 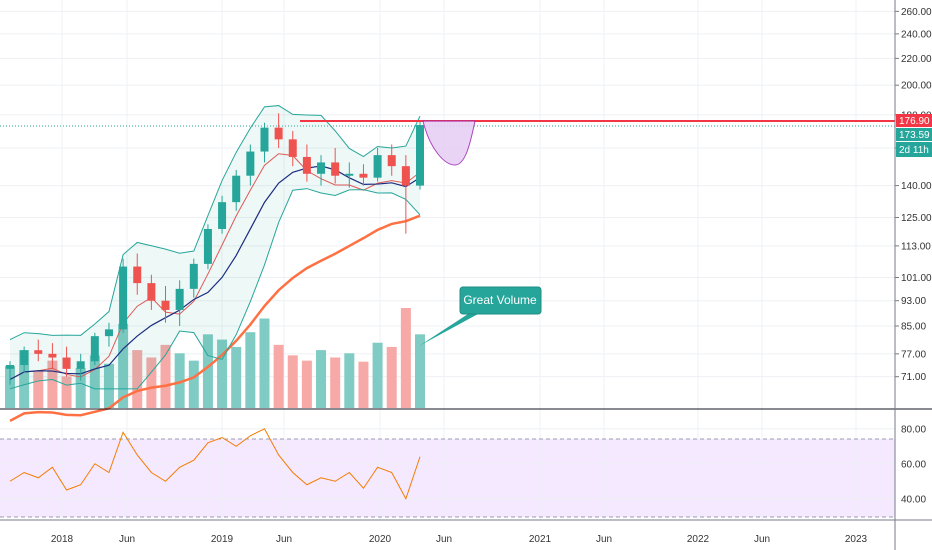 I want to click on price-tick-label: 240.00, so click(x=916, y=34).